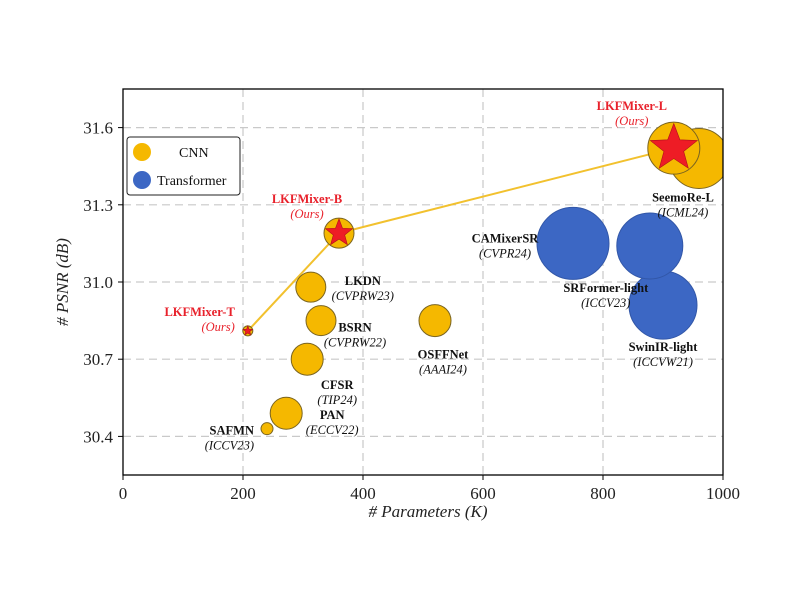 Image resolution: width=800 pixels, height=600 pixels. Describe the element at coordinates (443, 370) in the screenshot. I see `label-venue-osffnet: (AAAI24)` at that location.